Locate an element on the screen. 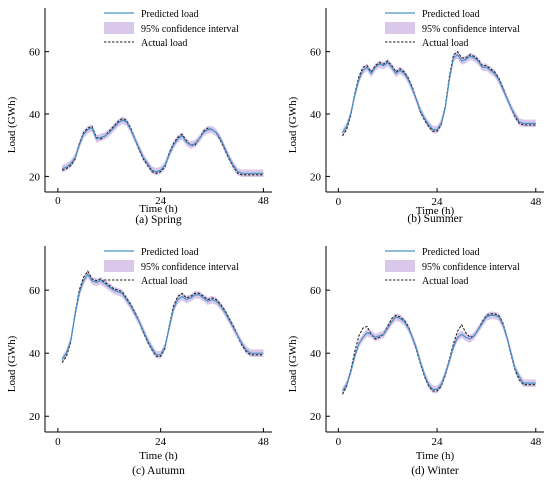  panel-4-predicted-load-line is located at coordinates (438, 353).